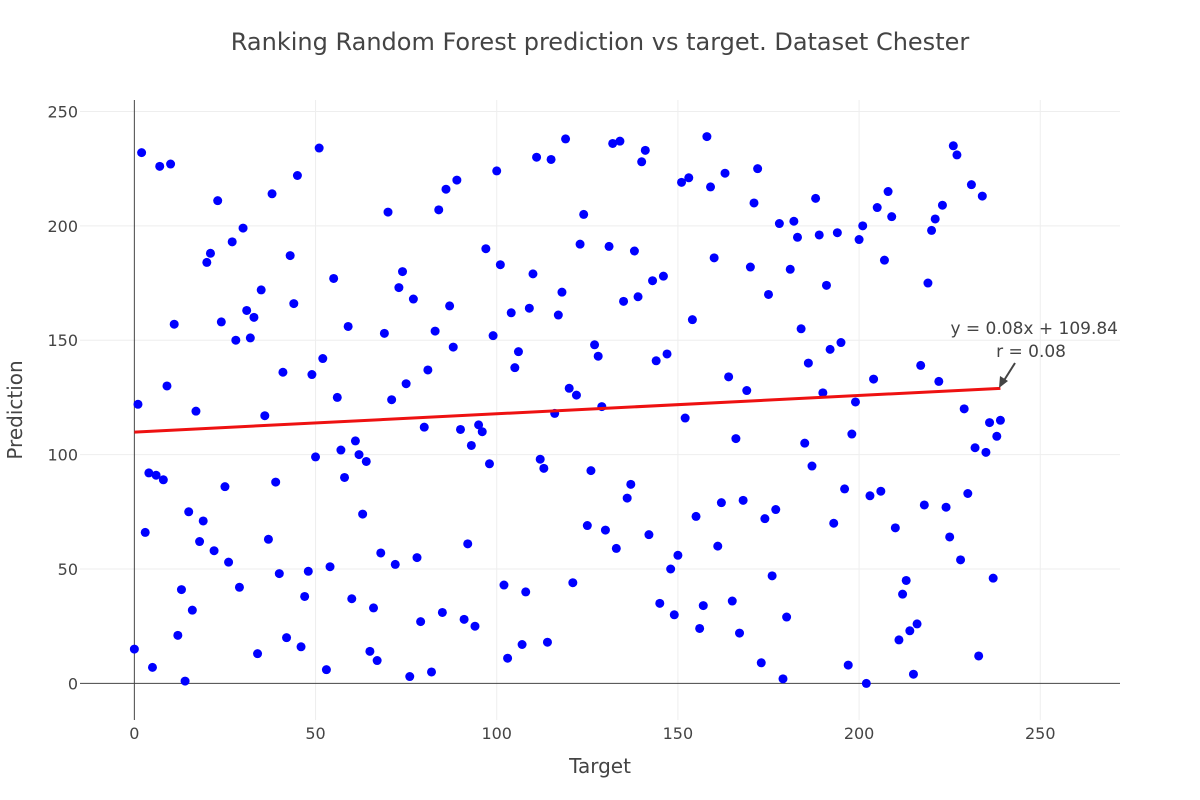 This screenshot has width=1200, height=800. What do you see at coordinates (1031, 352) in the screenshot?
I see `fit-r-value: r = 0.08` at bounding box center [1031, 352].